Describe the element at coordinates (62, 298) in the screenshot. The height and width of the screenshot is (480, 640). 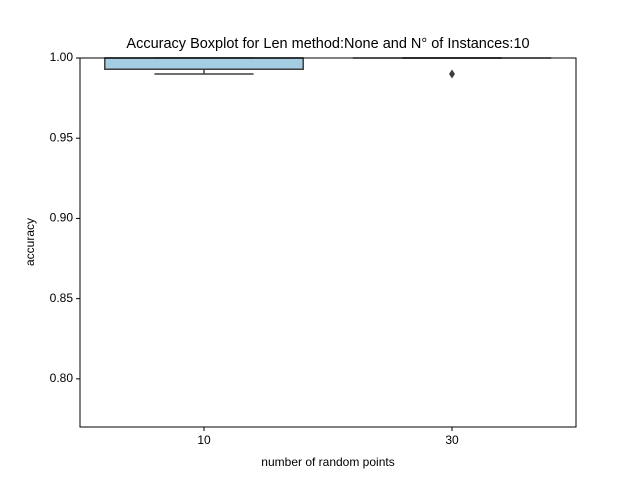
I see `y-tick-label: 0.85` at that location.